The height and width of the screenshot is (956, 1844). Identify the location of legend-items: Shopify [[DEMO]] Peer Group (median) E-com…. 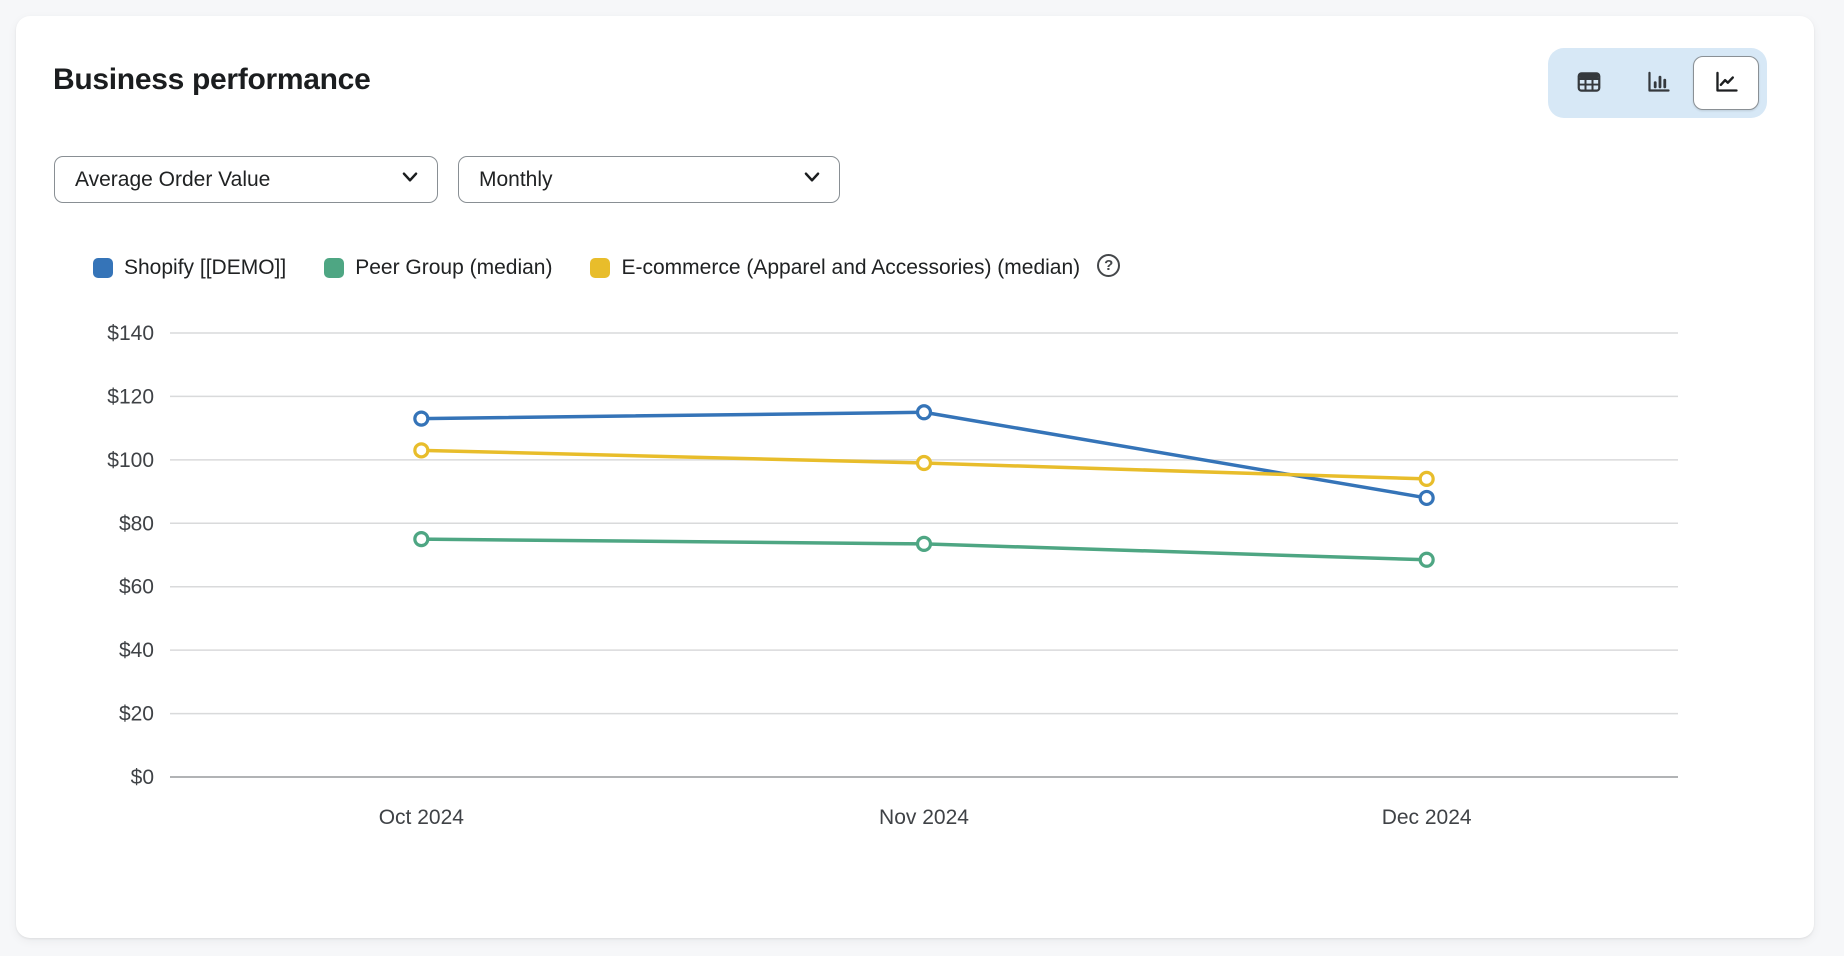
(590, 268).